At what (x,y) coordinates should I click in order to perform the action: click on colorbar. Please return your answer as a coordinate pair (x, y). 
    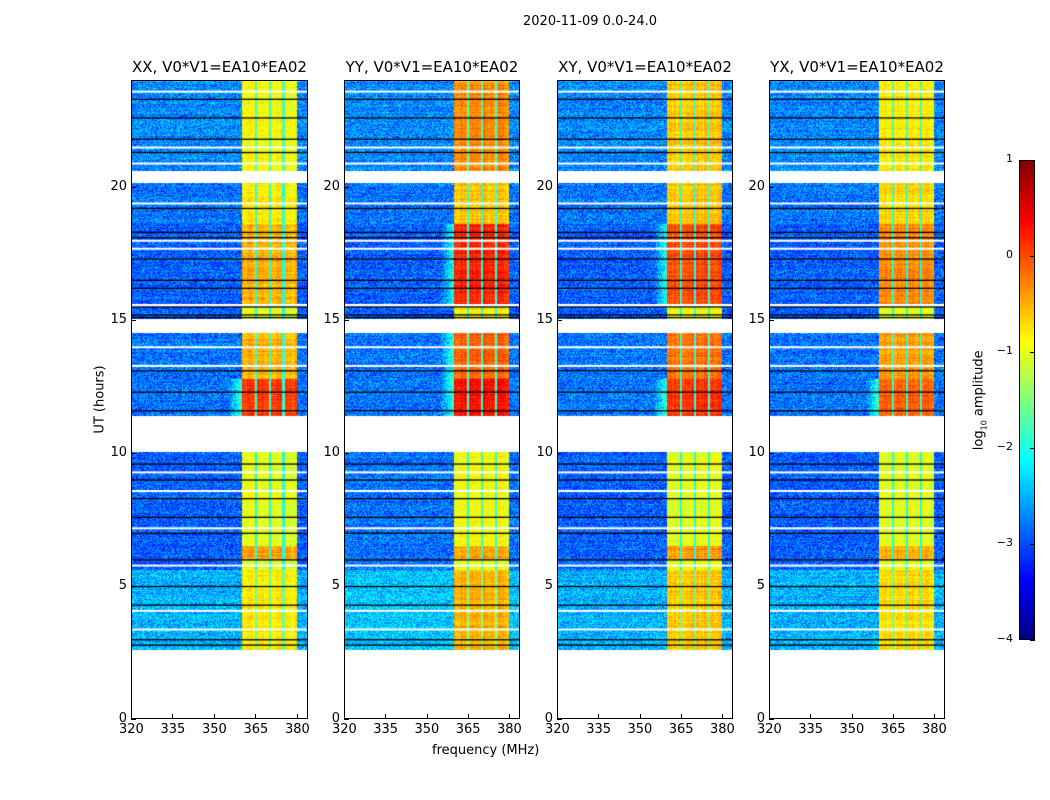
    Looking at the image, I should click on (1027, 400).